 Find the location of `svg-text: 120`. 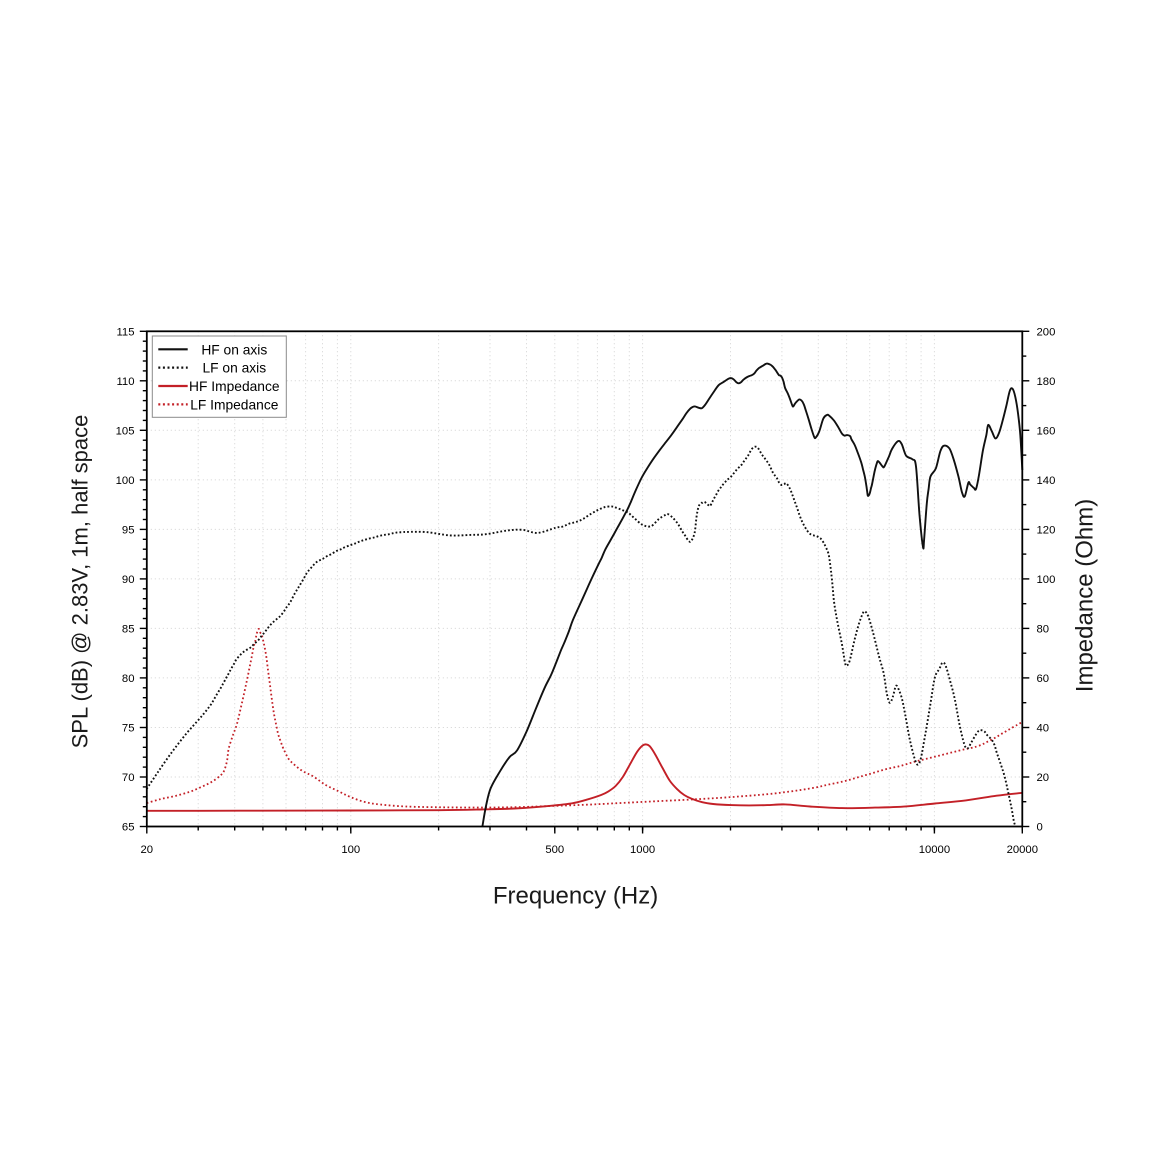

svg-text: 120 is located at coordinates (1046, 530).